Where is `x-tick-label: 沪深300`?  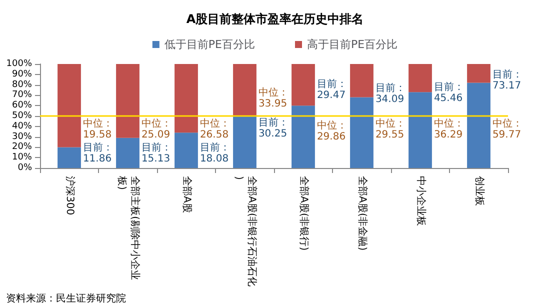 x-tick-label: 沪深300 is located at coordinates (70, 196).